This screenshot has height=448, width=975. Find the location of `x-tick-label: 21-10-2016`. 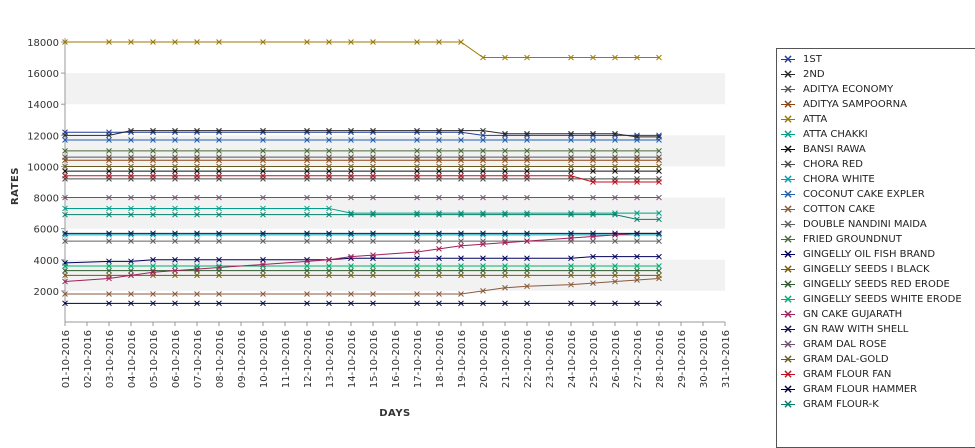

x-tick-label: 21-10-2016 is located at coordinates (506, 359).